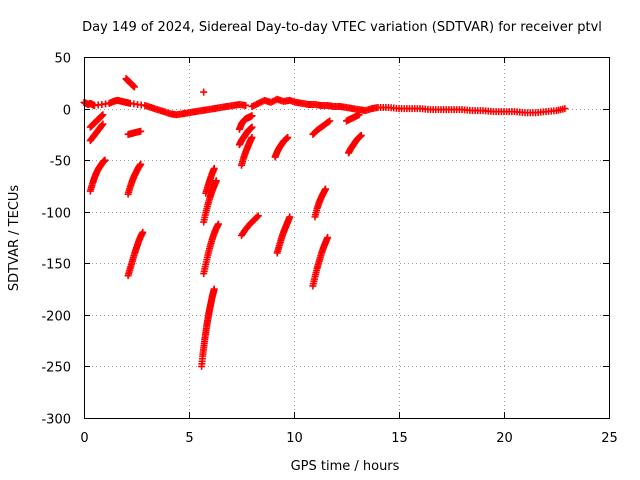 The image size is (640, 480). I want to click on series-arc-6-d, so click(208, 327).